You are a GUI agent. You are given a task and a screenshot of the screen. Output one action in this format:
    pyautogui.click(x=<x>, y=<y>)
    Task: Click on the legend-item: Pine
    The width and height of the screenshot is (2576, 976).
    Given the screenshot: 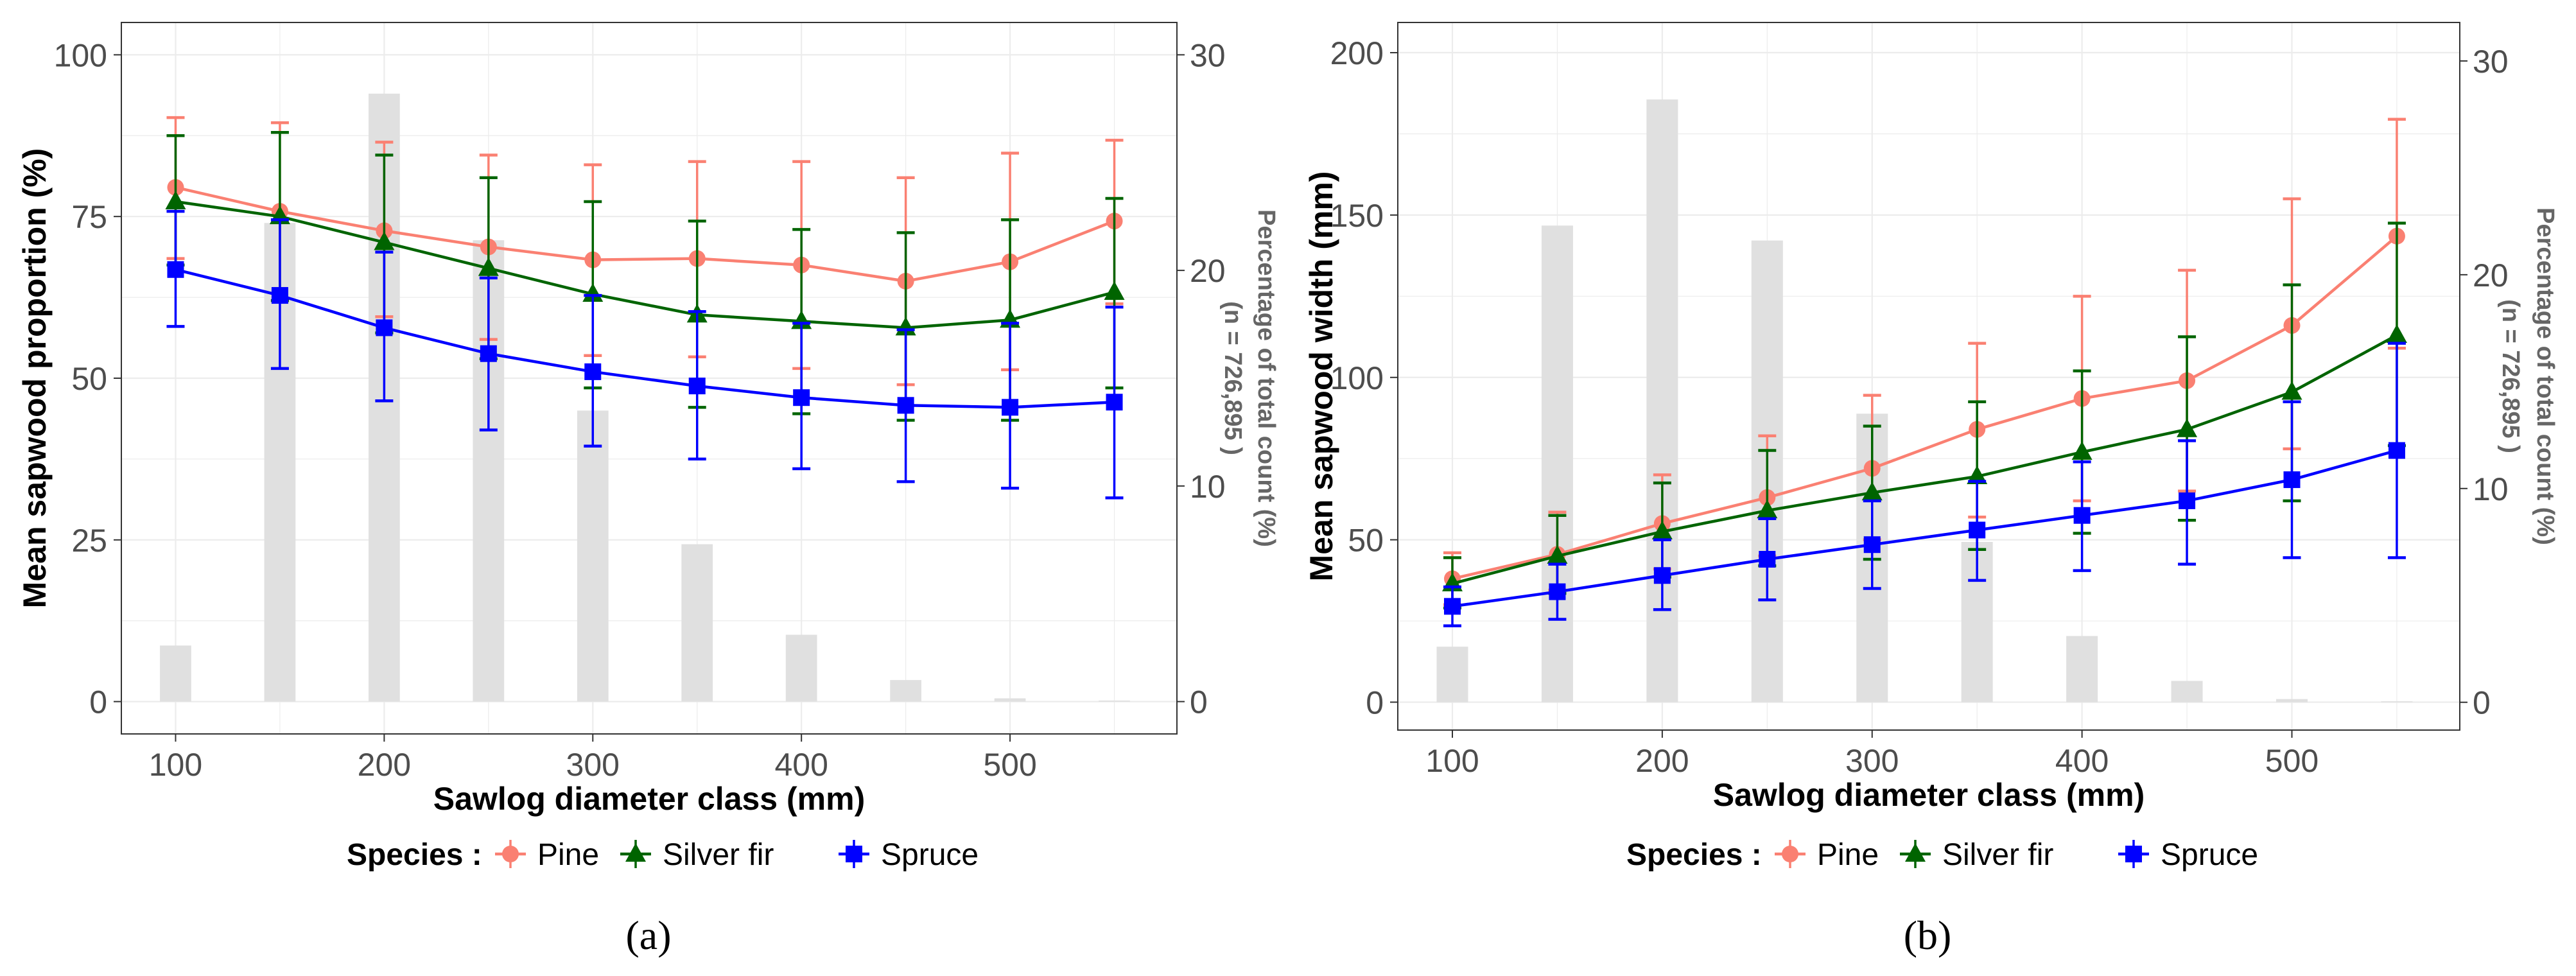 What is the action you would take?
    pyautogui.click(x=1827, y=855)
    